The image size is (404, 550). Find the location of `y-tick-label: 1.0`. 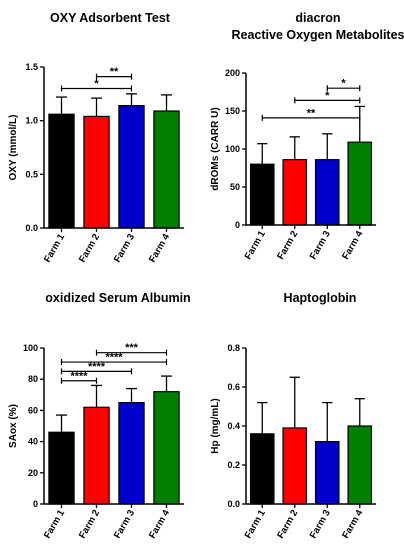

y-tick-label: 1.0 is located at coordinates (31, 121).